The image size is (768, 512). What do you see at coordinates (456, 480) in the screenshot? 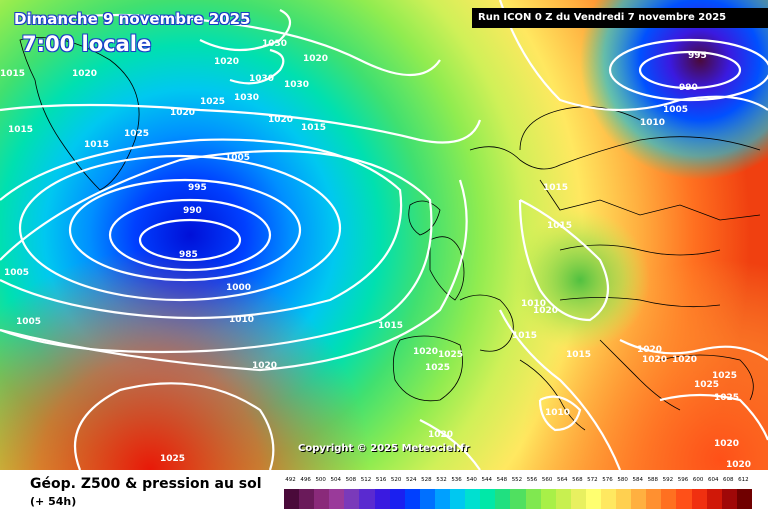
I see `legend-tick-label: 536` at bounding box center [456, 480].